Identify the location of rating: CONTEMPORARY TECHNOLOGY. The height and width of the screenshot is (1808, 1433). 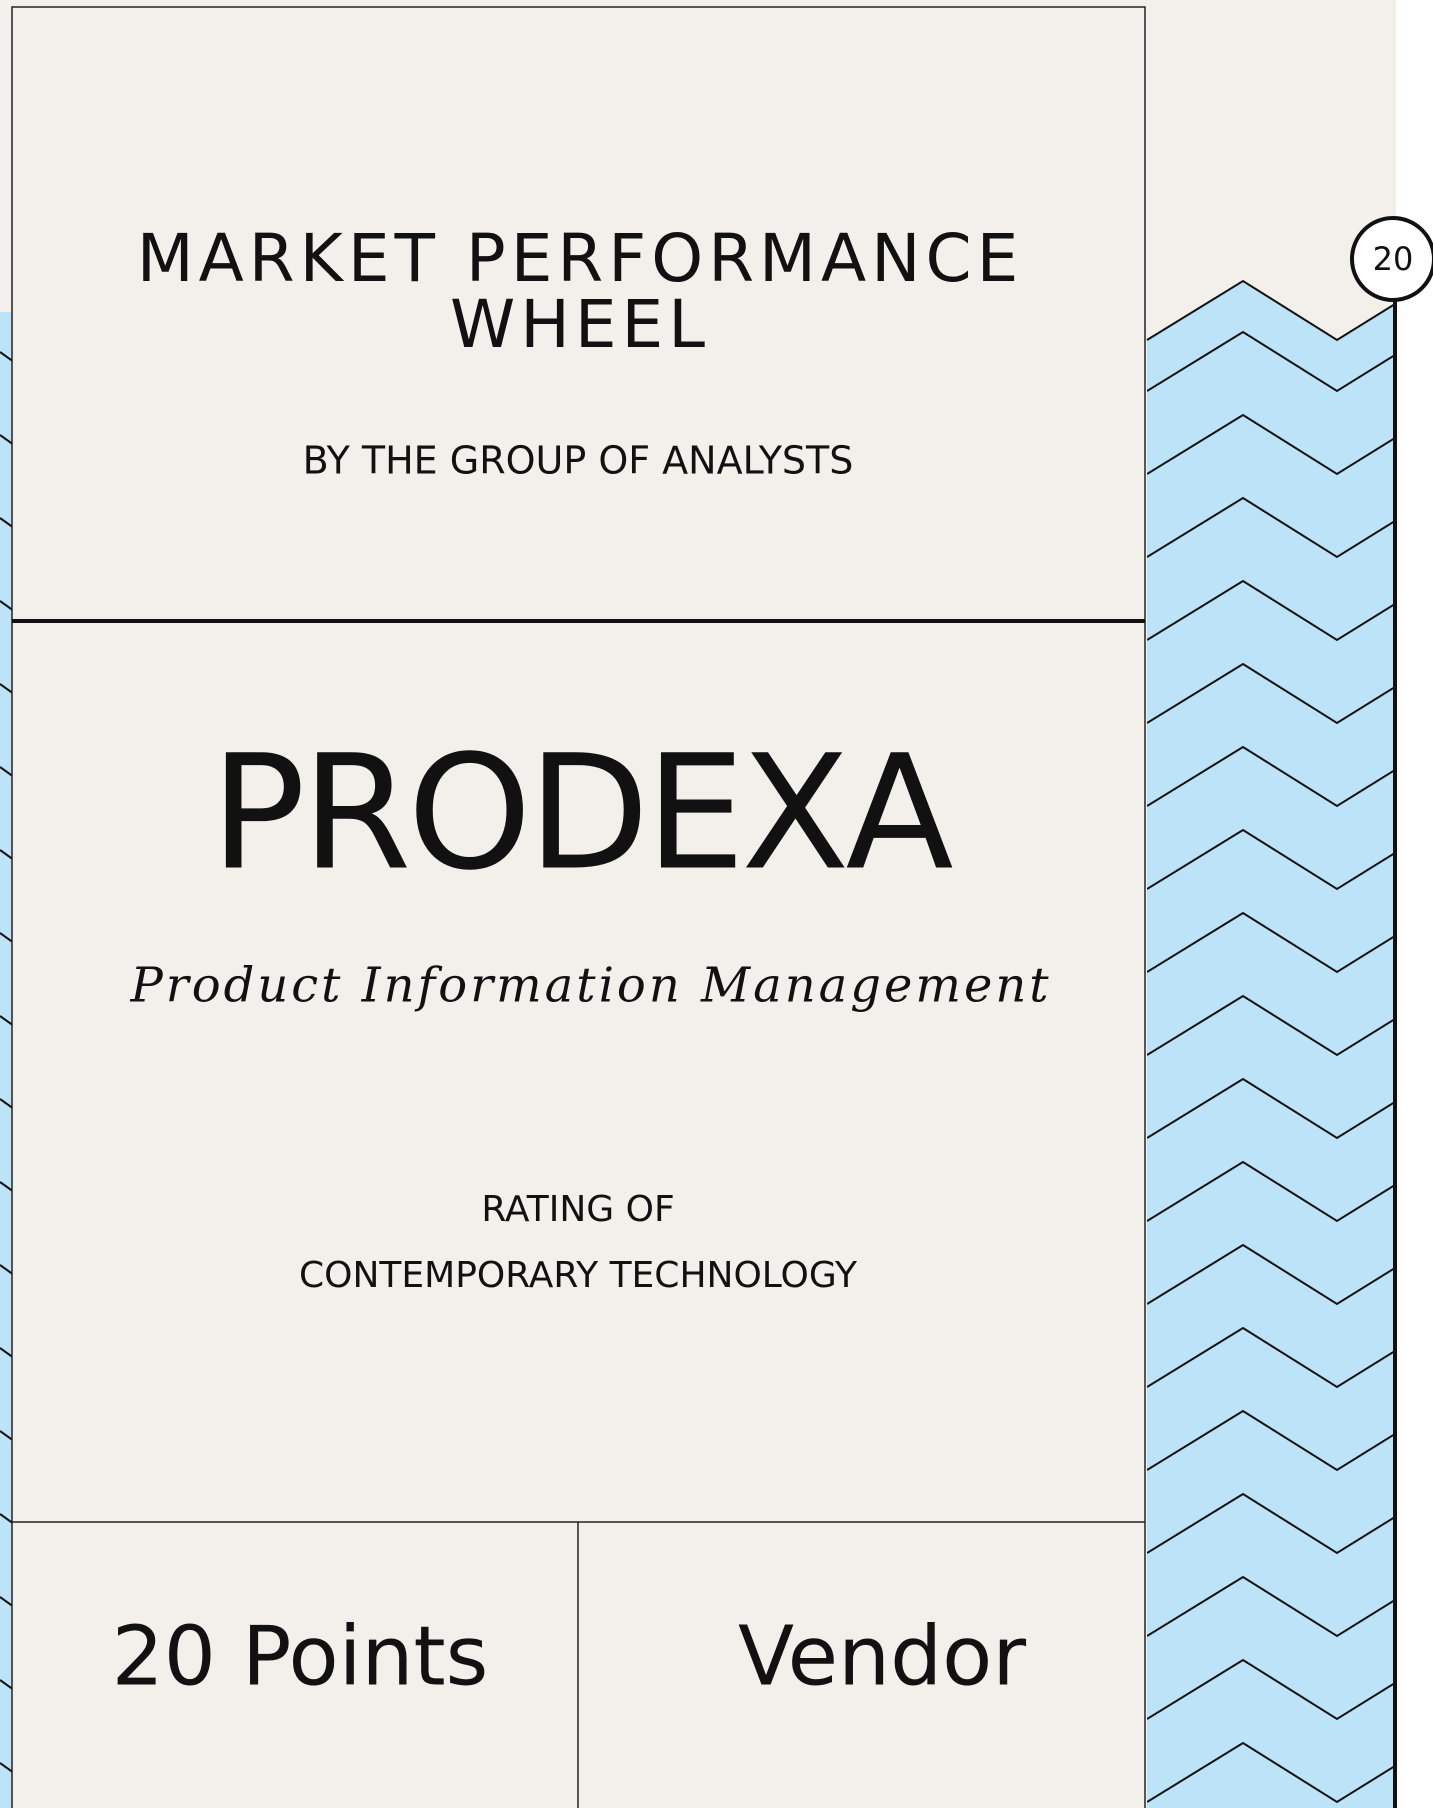
(578, 1275).